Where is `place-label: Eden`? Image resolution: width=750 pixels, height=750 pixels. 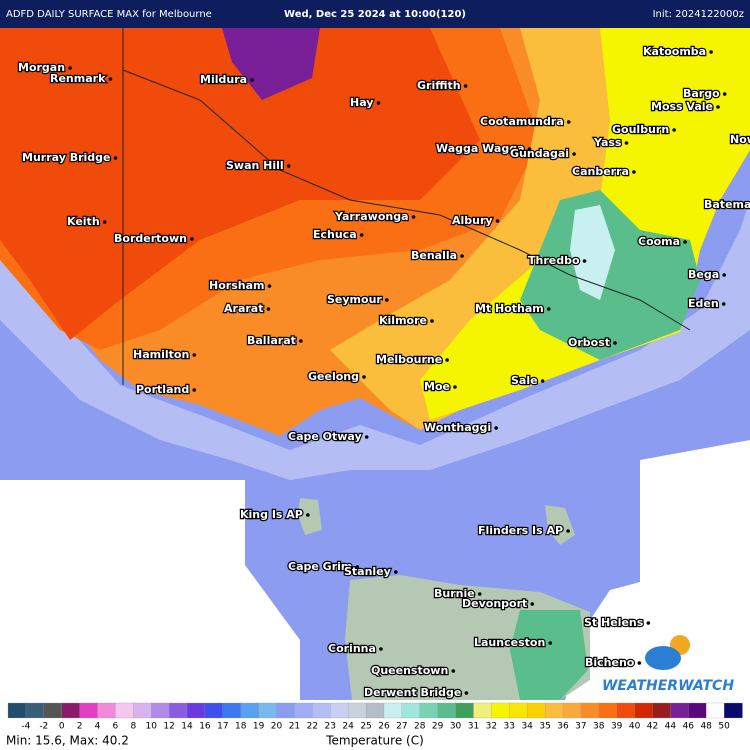 place-label: Eden is located at coordinates (703, 303).